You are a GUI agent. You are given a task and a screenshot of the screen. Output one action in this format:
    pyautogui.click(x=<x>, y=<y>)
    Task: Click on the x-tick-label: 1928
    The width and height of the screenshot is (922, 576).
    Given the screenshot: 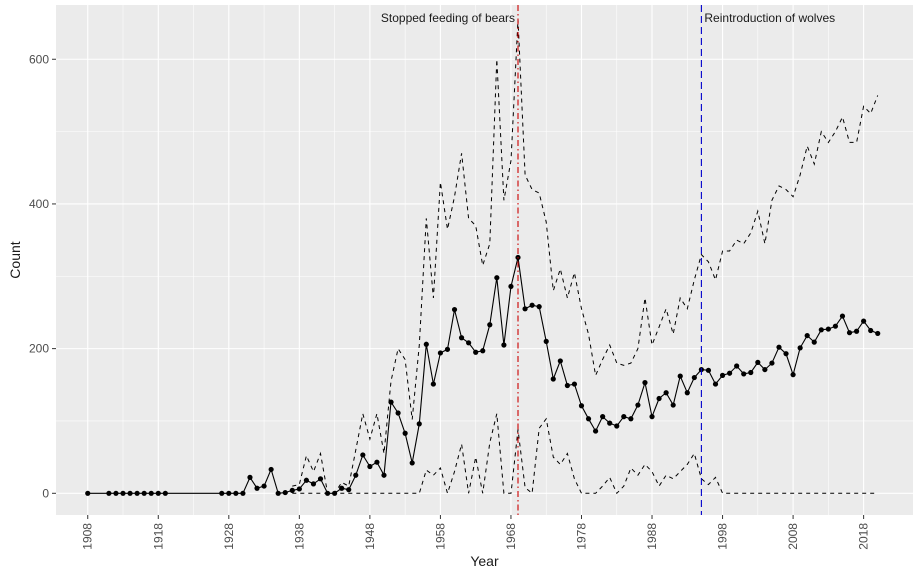 What is the action you would take?
    pyautogui.click(x=229, y=536)
    